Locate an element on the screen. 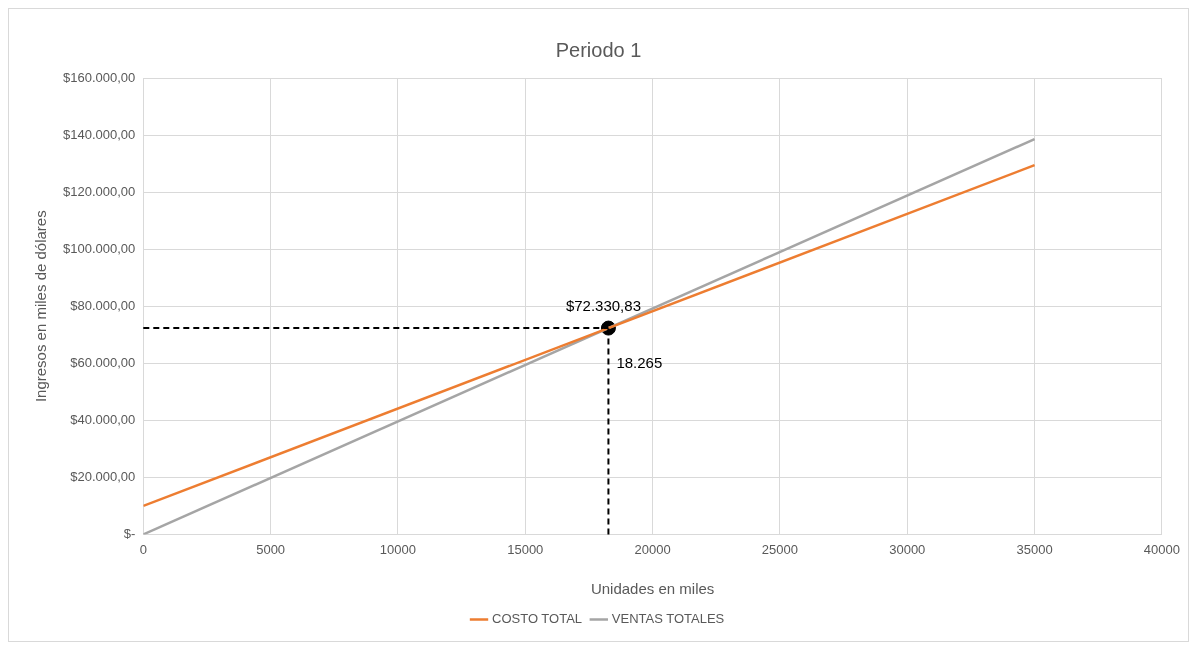 The image size is (1197, 650). y-tick-label: $140.000,00 is located at coordinates (99, 134).